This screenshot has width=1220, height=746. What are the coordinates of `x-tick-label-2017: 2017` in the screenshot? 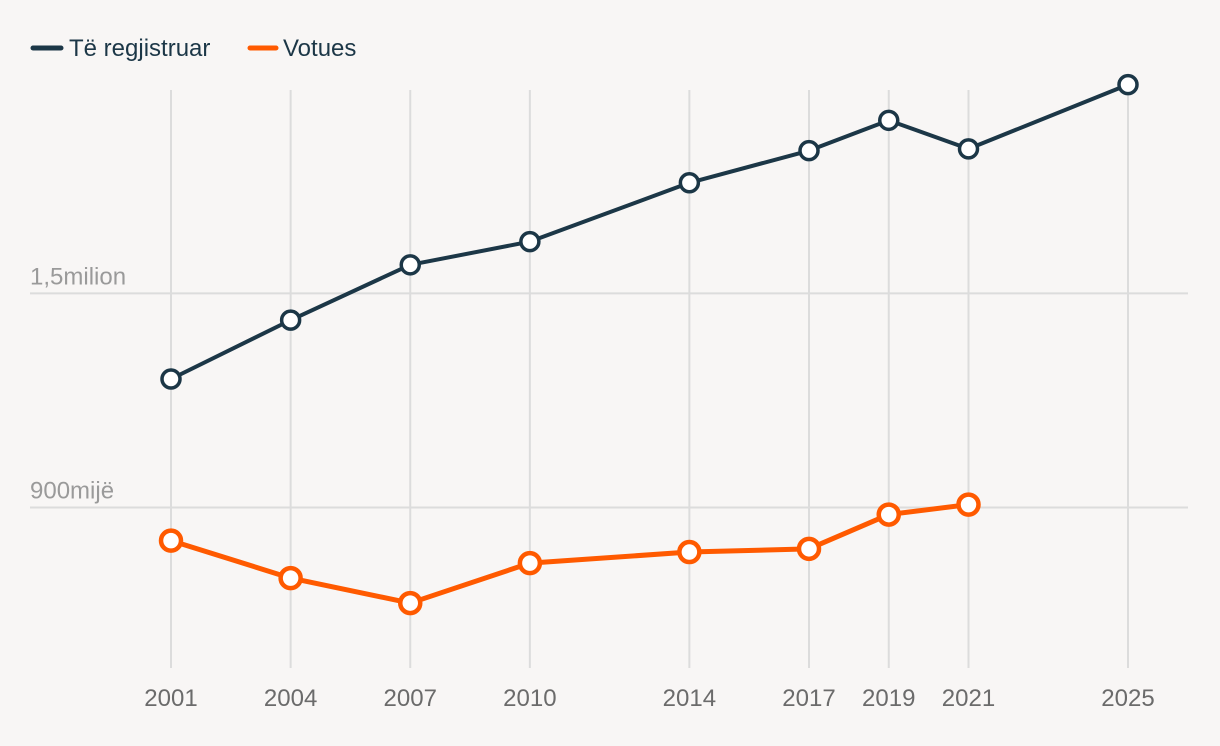 It's located at (808, 698).